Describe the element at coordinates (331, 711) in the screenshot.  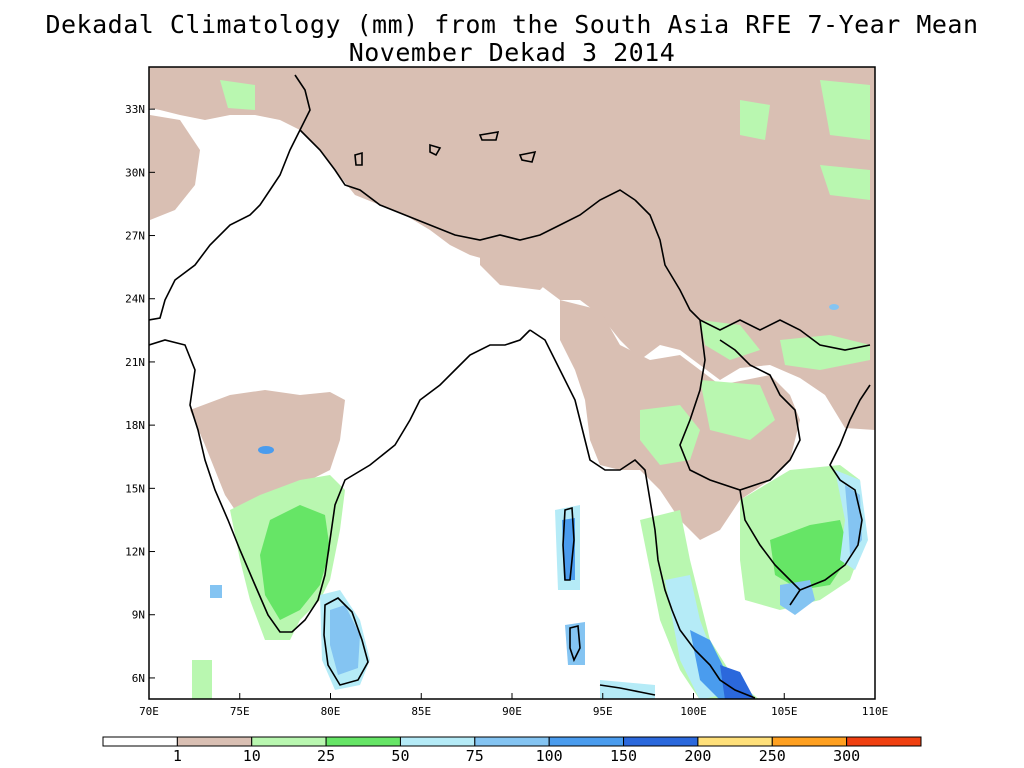
I see `x-tick-label: 80E` at that location.